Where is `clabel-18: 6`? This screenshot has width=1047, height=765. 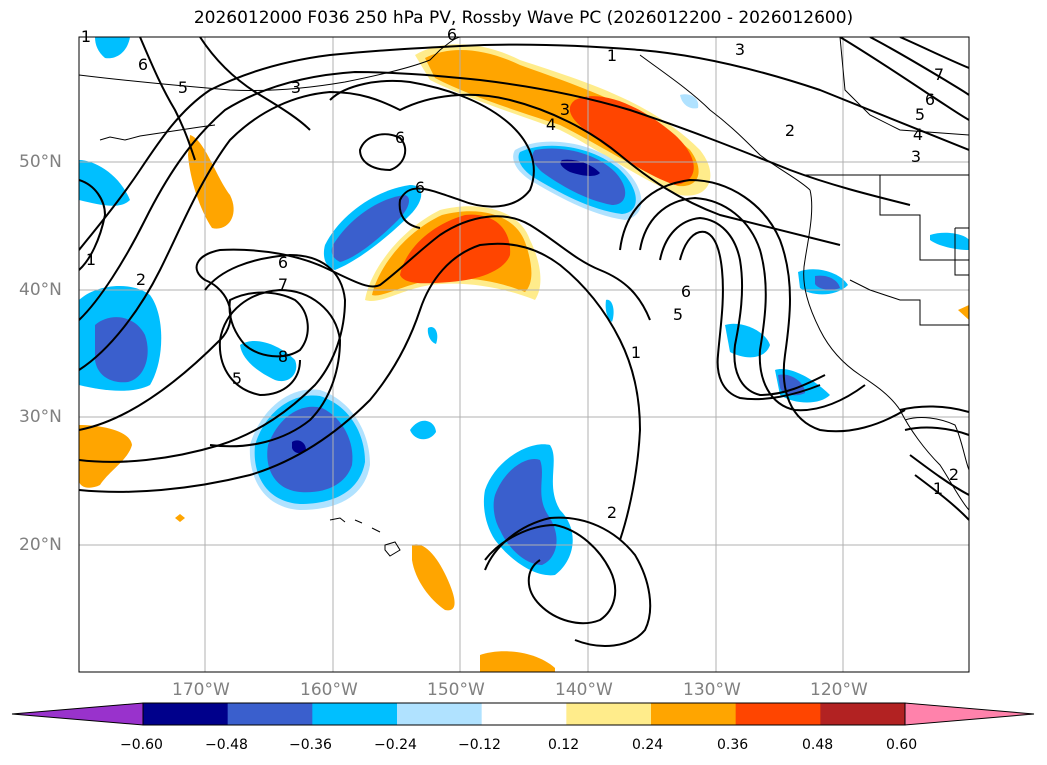 clabel-18: 6 is located at coordinates (283, 262).